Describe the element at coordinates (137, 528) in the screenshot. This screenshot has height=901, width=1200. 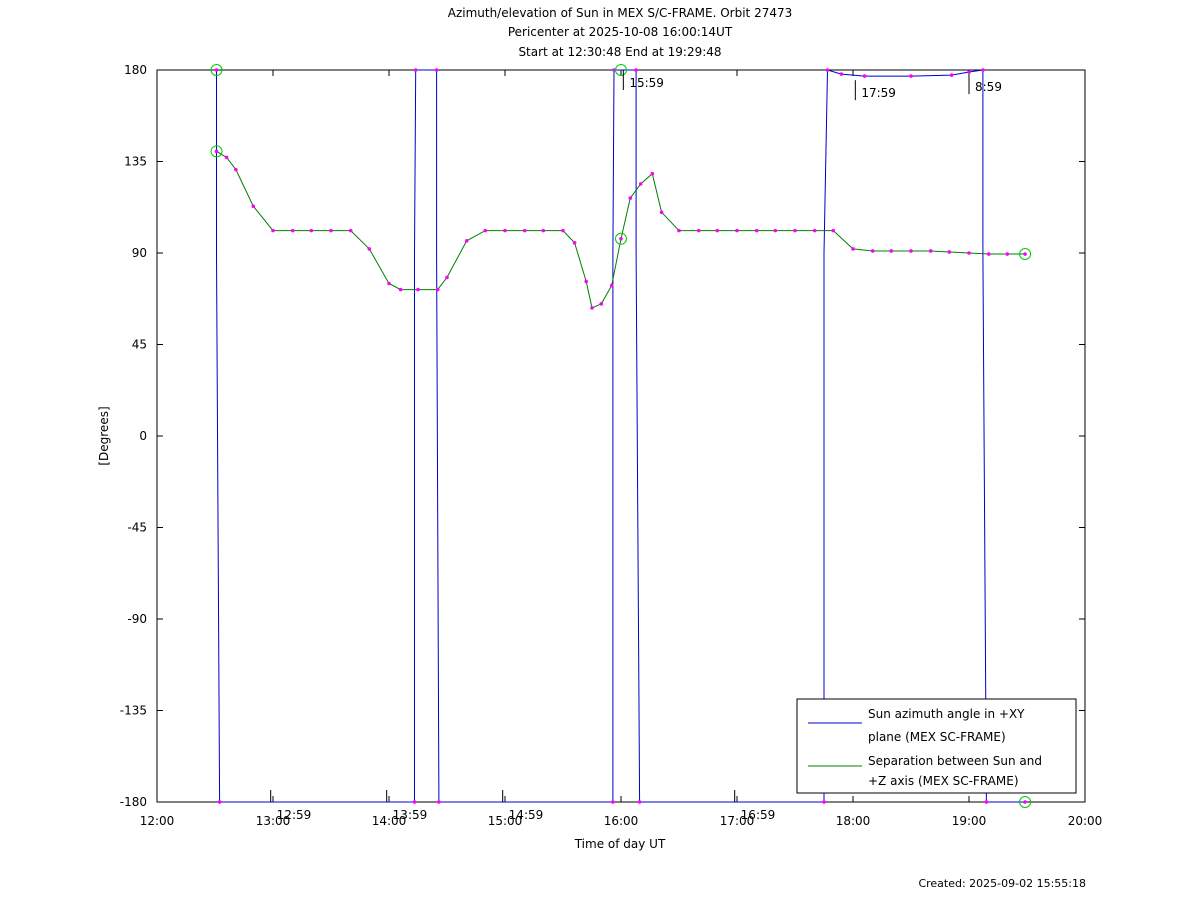
I see `y-tick-label: -45` at that location.